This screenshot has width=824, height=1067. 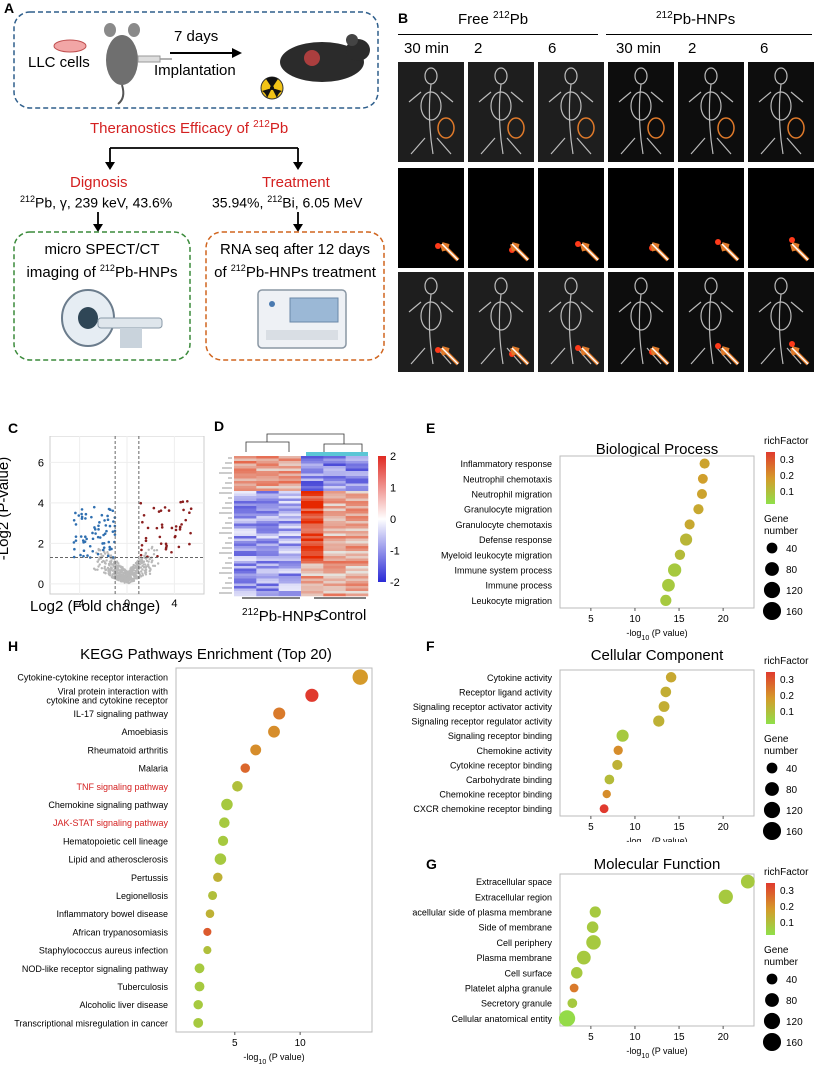 What do you see at coordinates (430, 646) in the screenshot?
I see `panel-f-letter: F` at bounding box center [430, 646].